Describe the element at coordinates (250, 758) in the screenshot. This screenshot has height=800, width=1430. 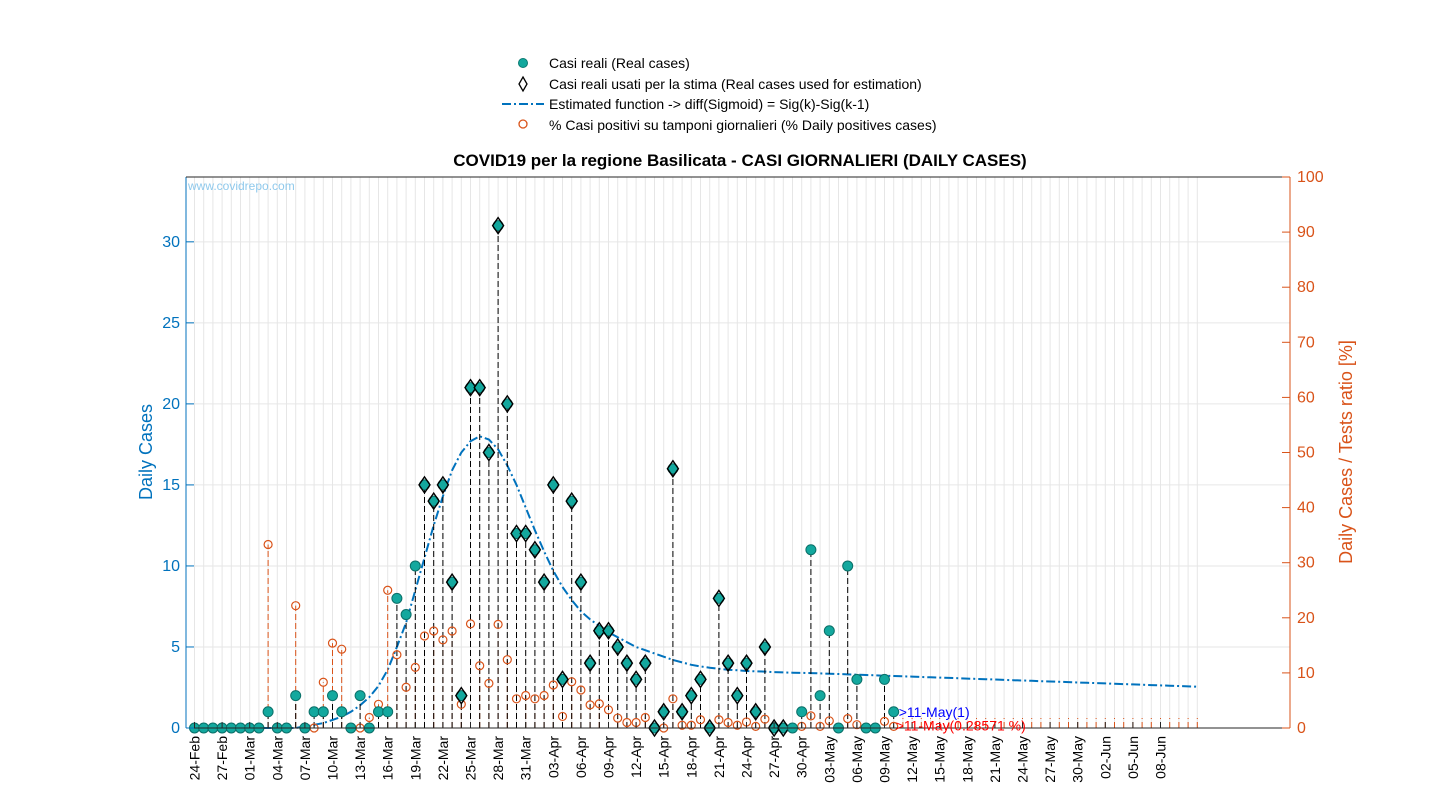
I see `x-tick-label: 01-Mar` at that location.